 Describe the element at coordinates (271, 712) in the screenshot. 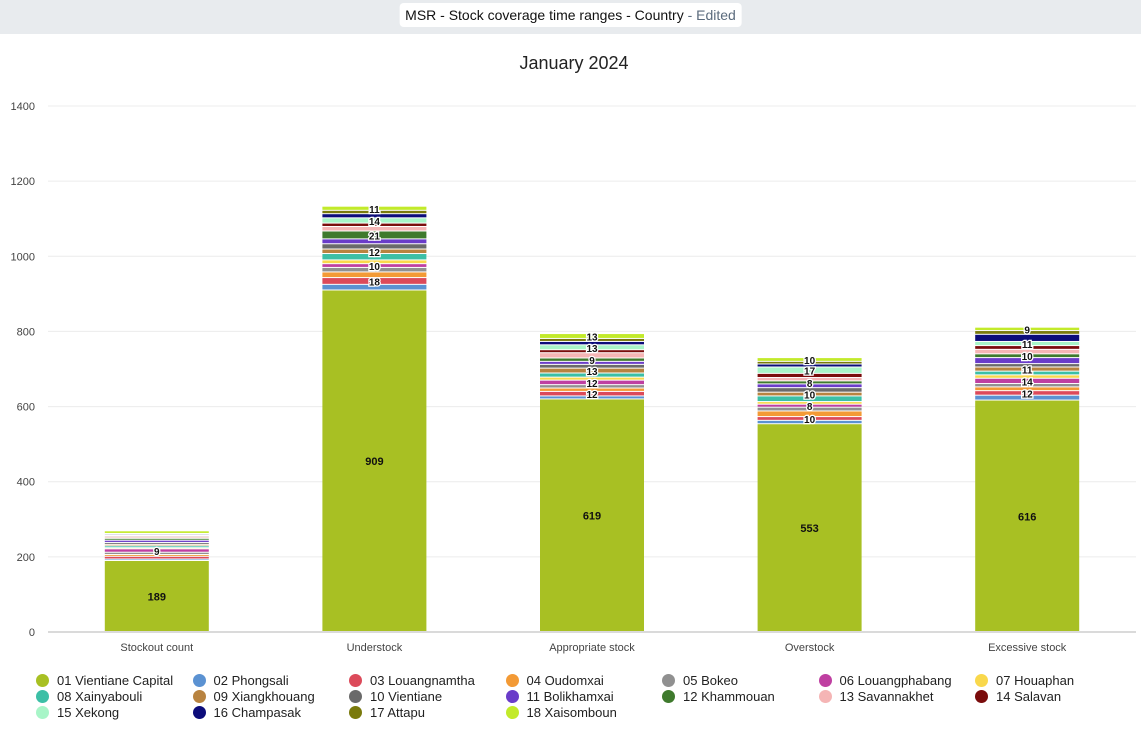

I see `legend-item: 16 Champasak` at that location.